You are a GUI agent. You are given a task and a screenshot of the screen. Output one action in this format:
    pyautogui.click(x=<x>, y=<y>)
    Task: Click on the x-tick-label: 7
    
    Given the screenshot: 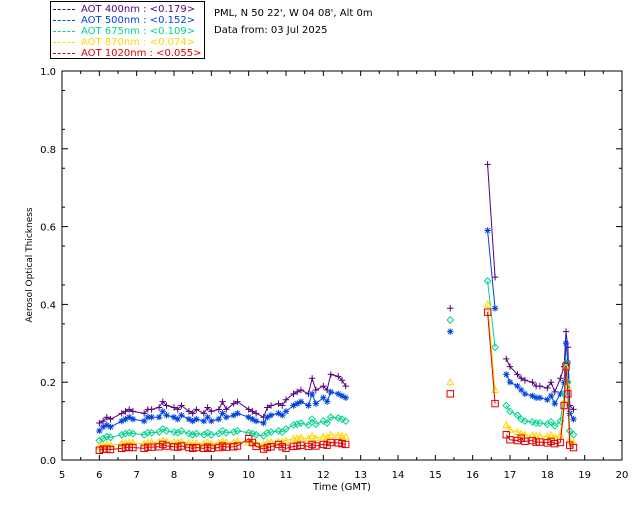 What is the action you would take?
    pyautogui.click(x=136, y=475)
    